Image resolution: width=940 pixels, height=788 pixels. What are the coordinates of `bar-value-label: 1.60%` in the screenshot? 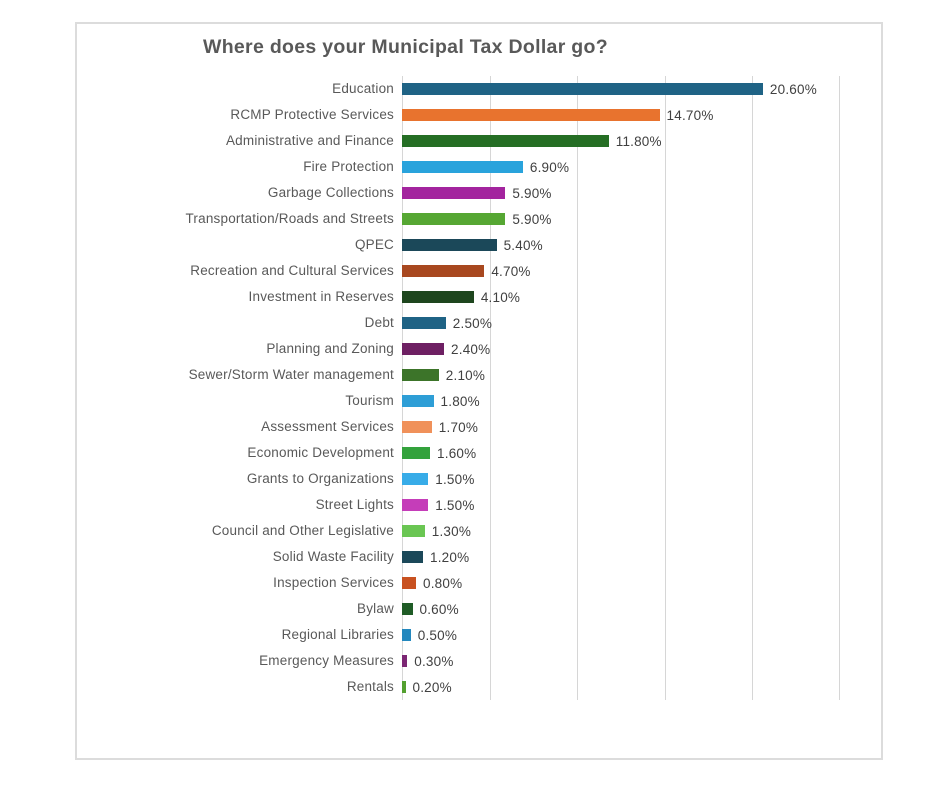 It's located at (457, 453).